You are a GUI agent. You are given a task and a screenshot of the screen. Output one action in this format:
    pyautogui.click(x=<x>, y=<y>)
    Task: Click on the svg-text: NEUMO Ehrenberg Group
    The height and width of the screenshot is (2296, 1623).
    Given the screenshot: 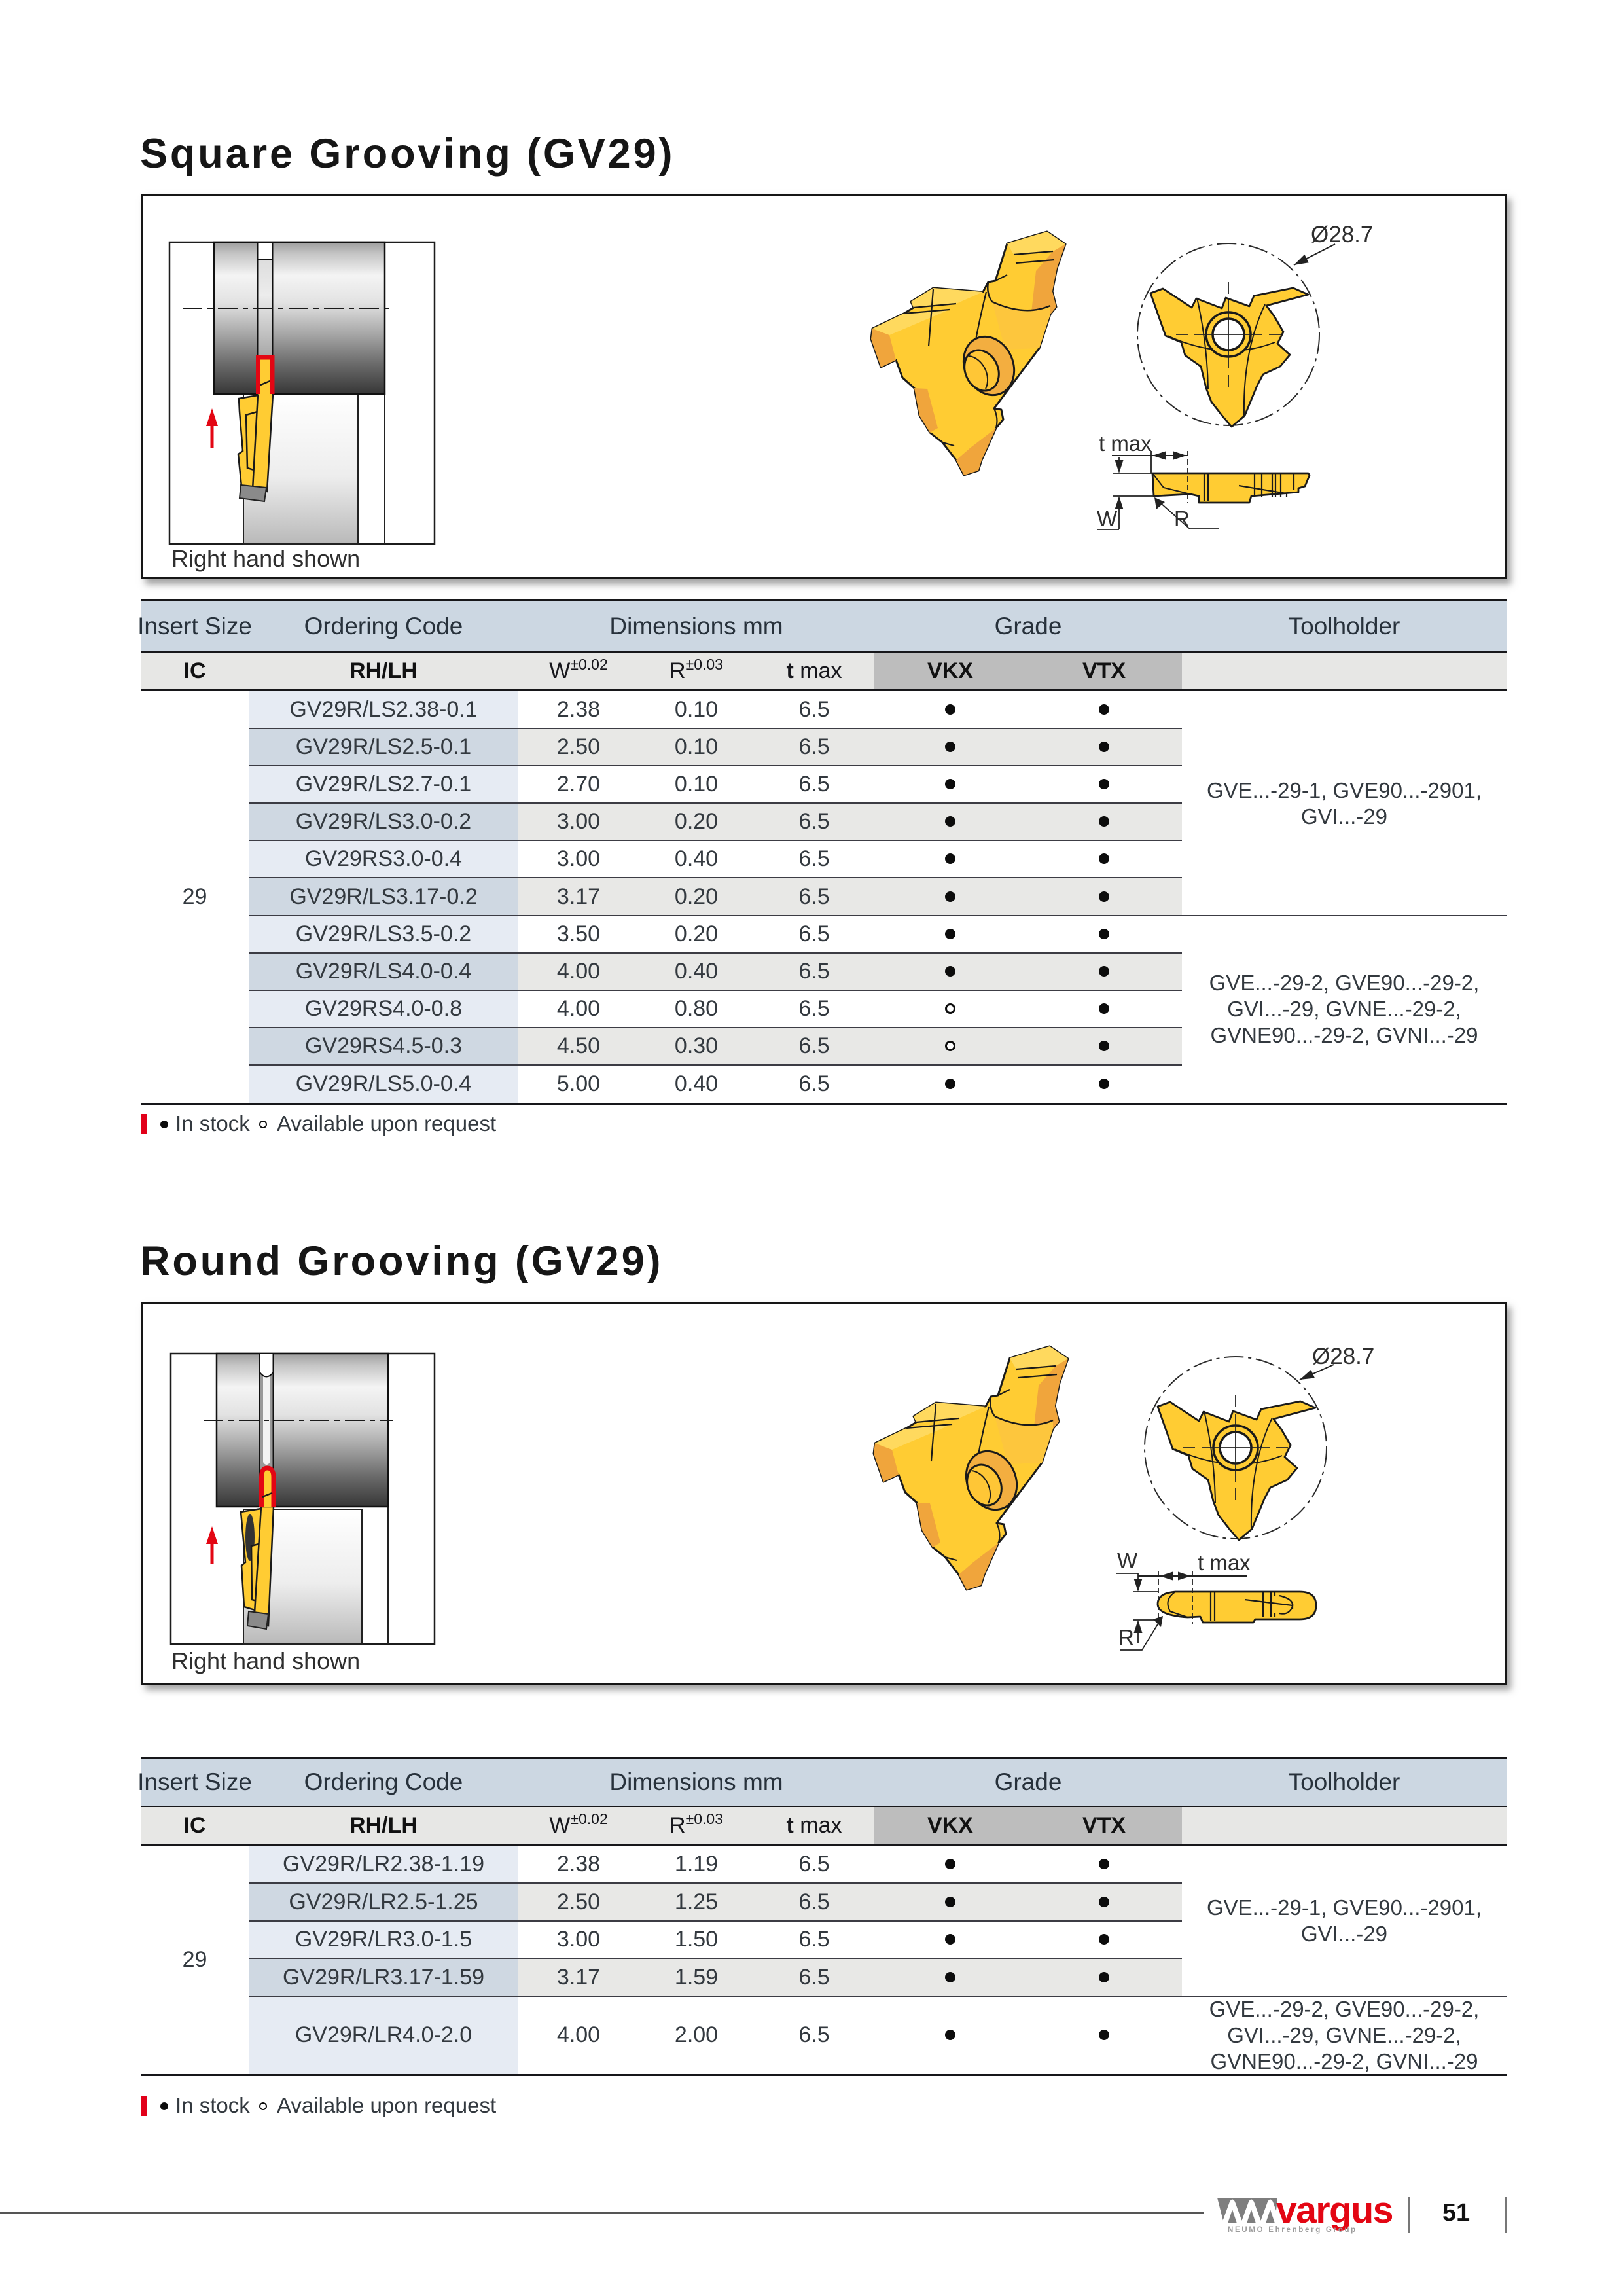 What is the action you would take?
    pyautogui.click(x=1292, y=2230)
    